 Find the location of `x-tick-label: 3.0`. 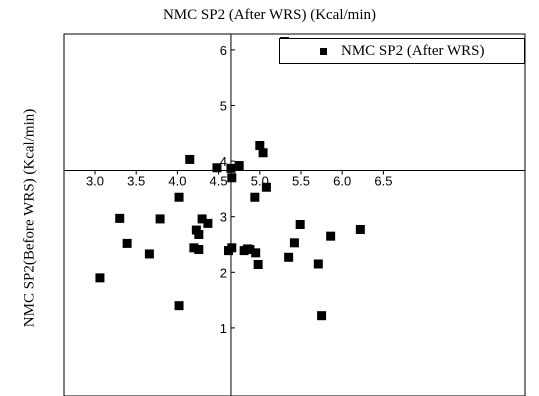

x-tick-label: 3.0 is located at coordinates (95, 181).